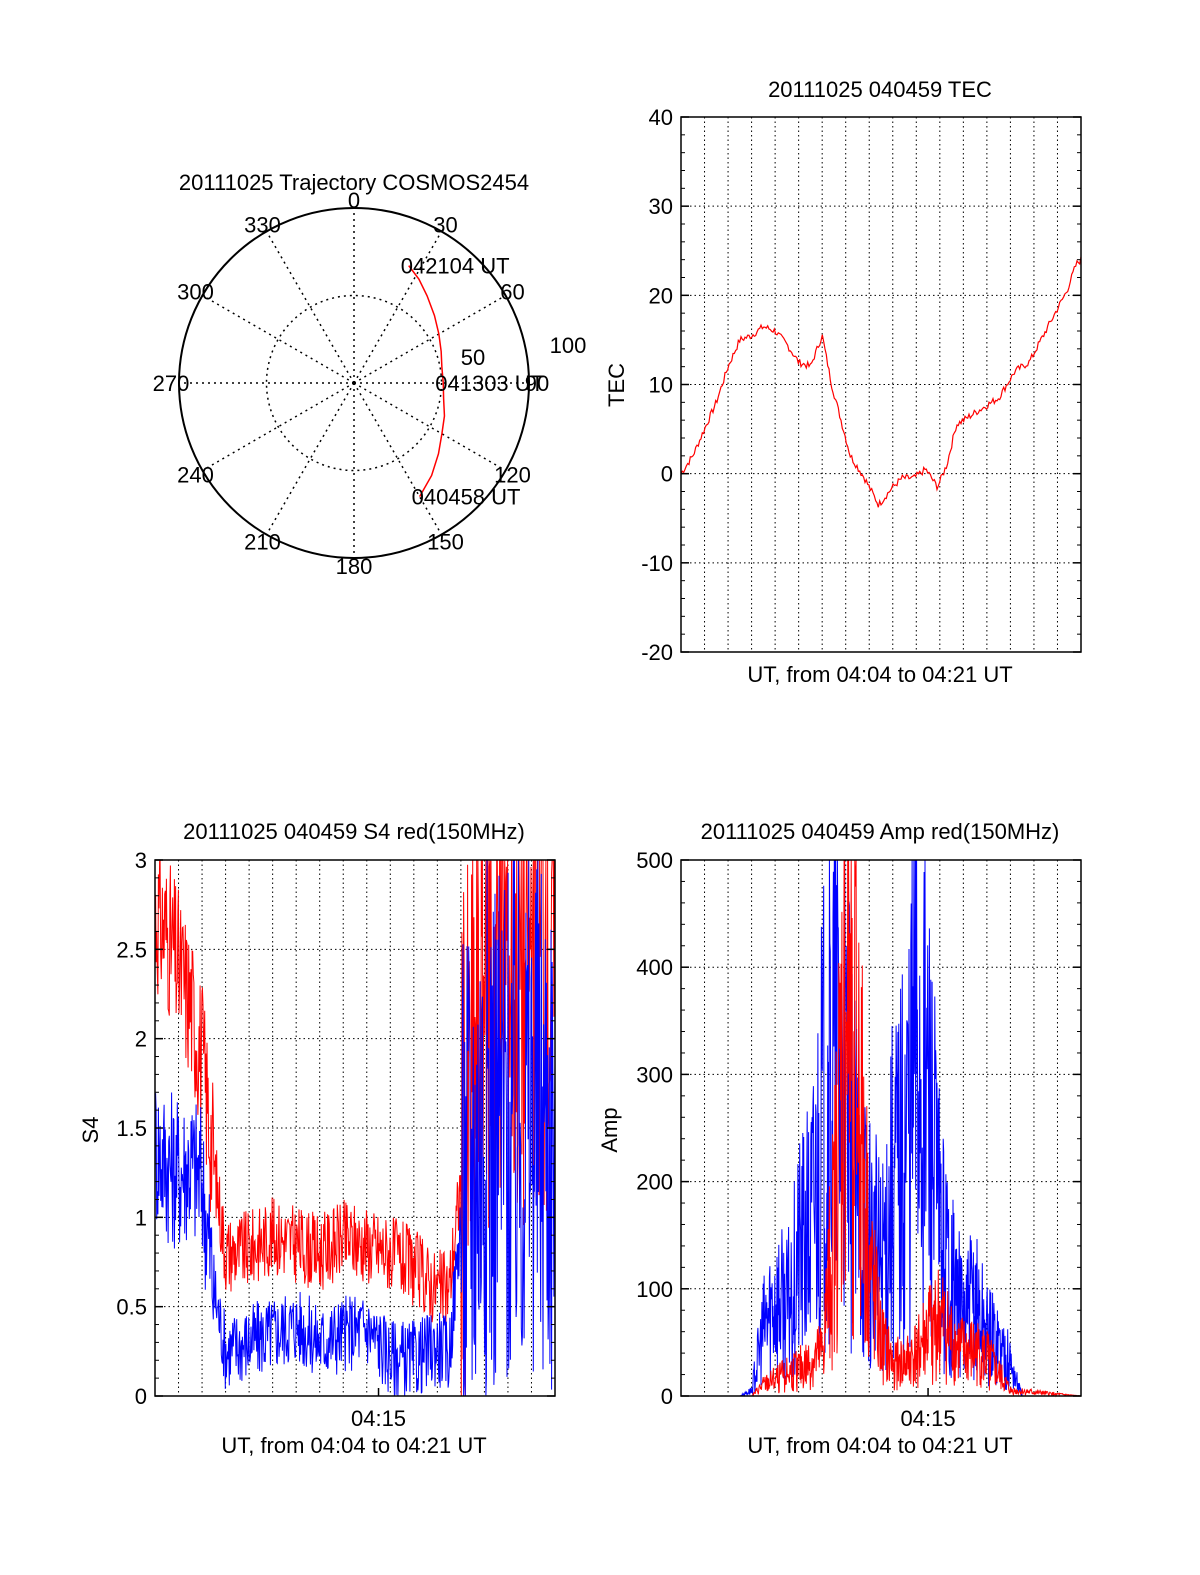 The image size is (1200, 1575). Describe the element at coordinates (654, 860) in the screenshot. I see `y-tick-label: 500` at that location.